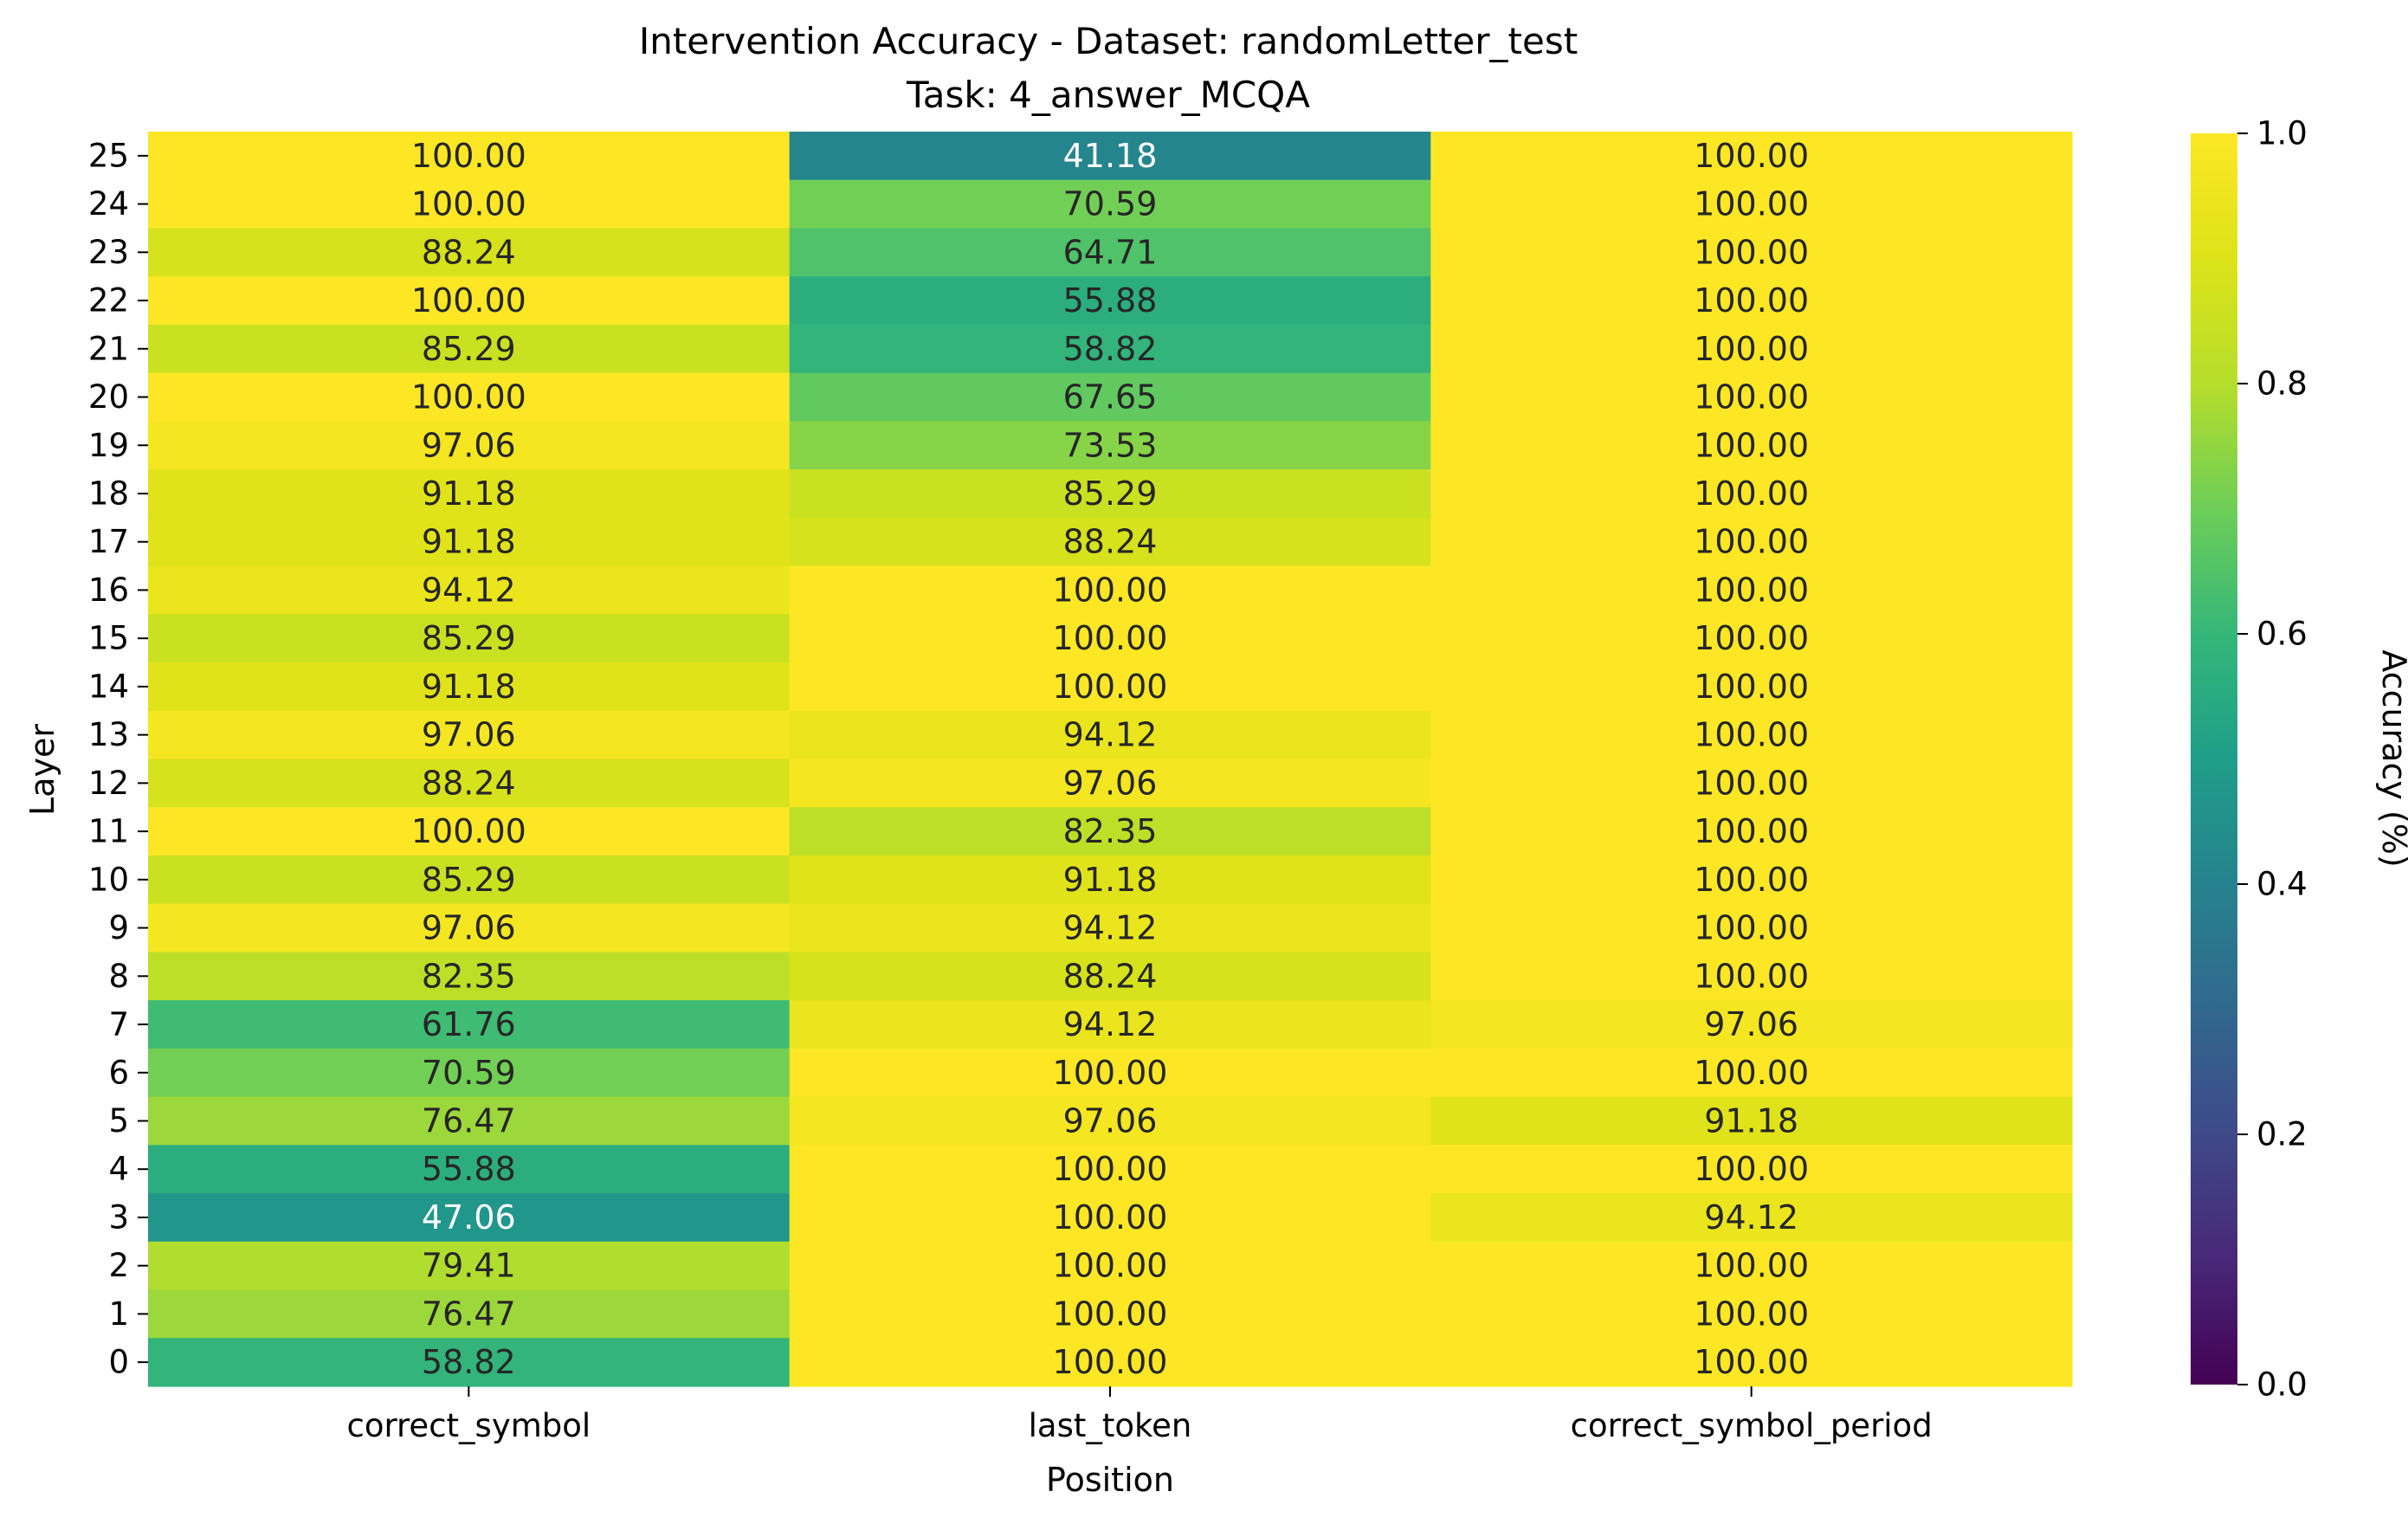 This screenshot has width=2408, height=1524. What do you see at coordinates (469, 1266) in the screenshot?
I see `cell-value-label: 79.41` at bounding box center [469, 1266].